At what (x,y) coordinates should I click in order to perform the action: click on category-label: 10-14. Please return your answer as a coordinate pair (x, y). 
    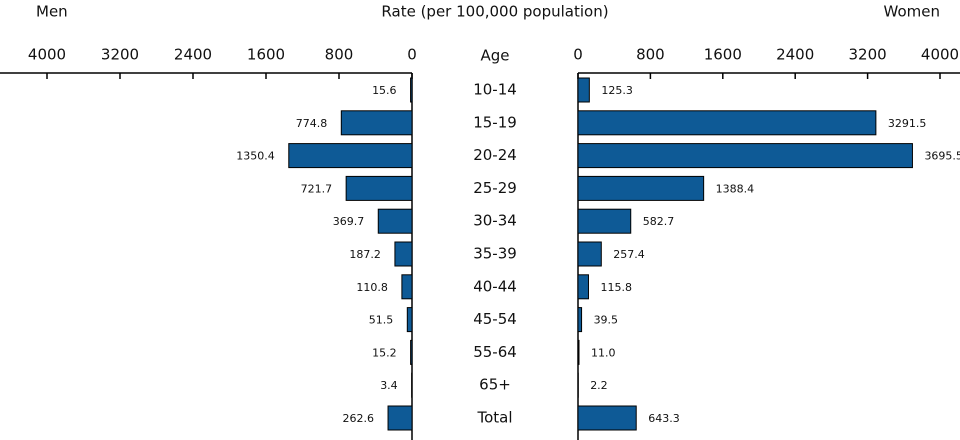
    Looking at the image, I should click on (495, 90).